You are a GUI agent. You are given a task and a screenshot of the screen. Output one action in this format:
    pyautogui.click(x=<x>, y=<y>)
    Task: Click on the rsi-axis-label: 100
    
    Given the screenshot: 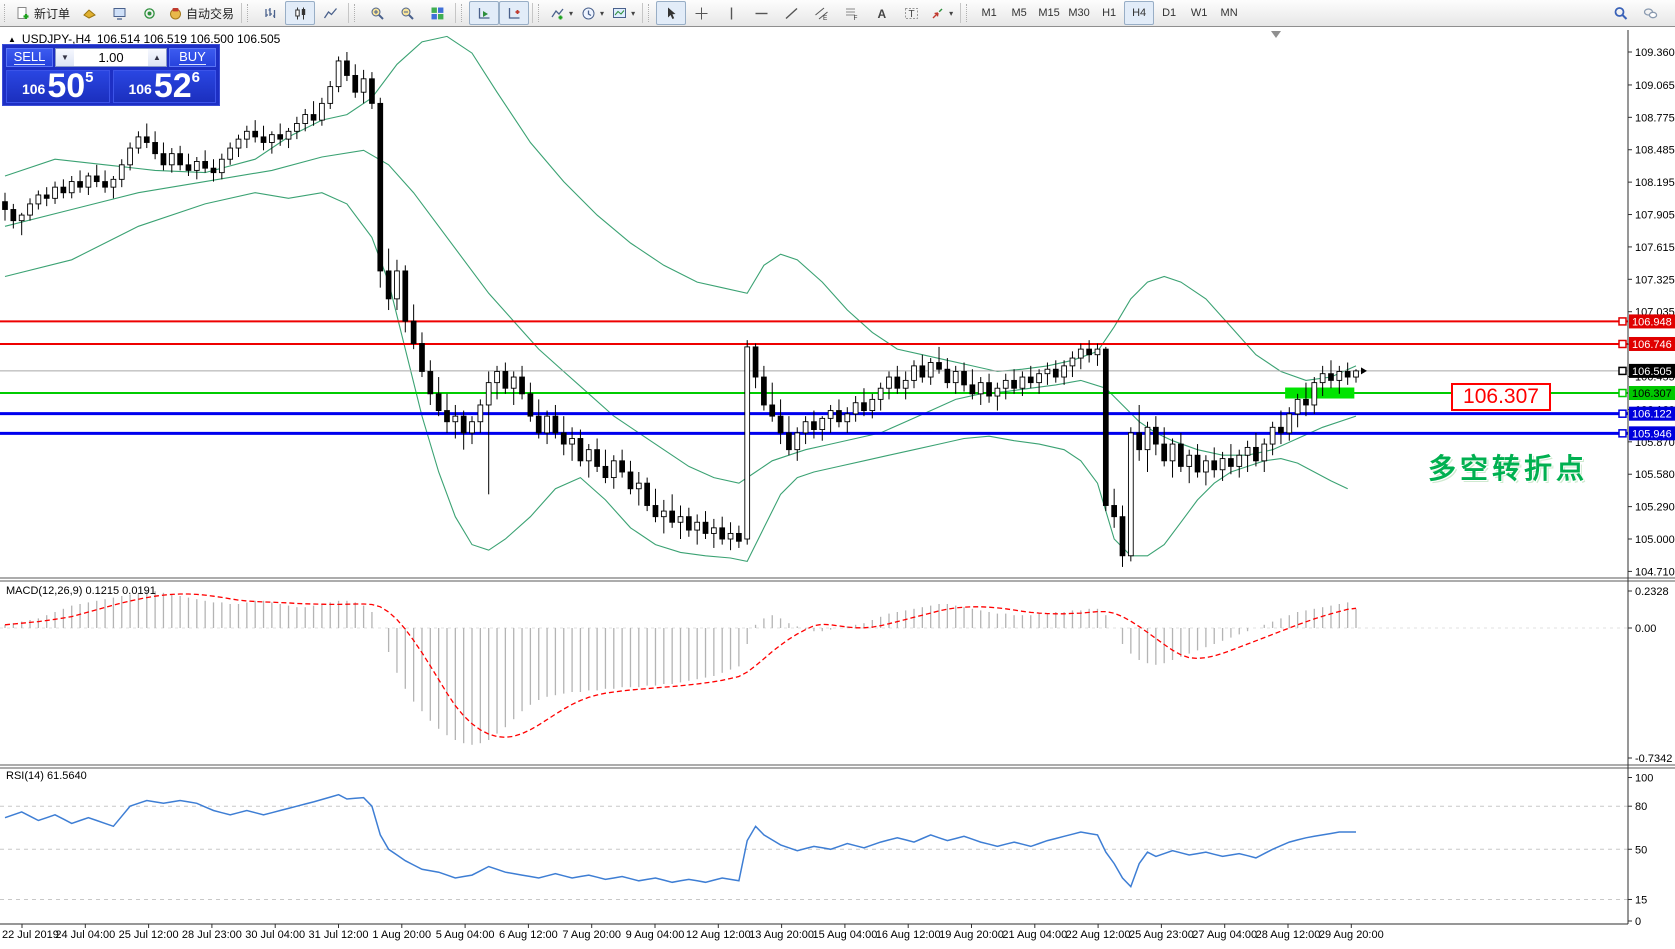 What is the action you would take?
    pyautogui.click(x=1644, y=779)
    